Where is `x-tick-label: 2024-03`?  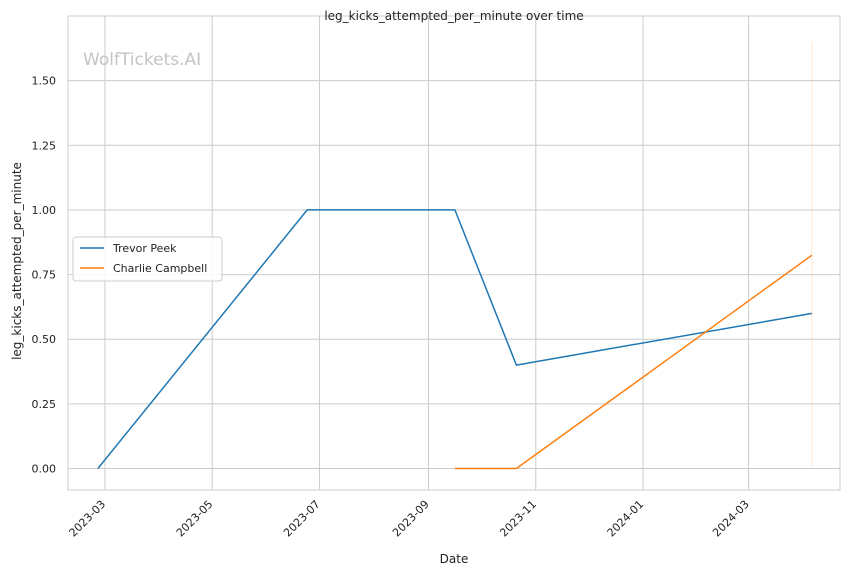
x-tick-label: 2024-03 is located at coordinates (731, 519).